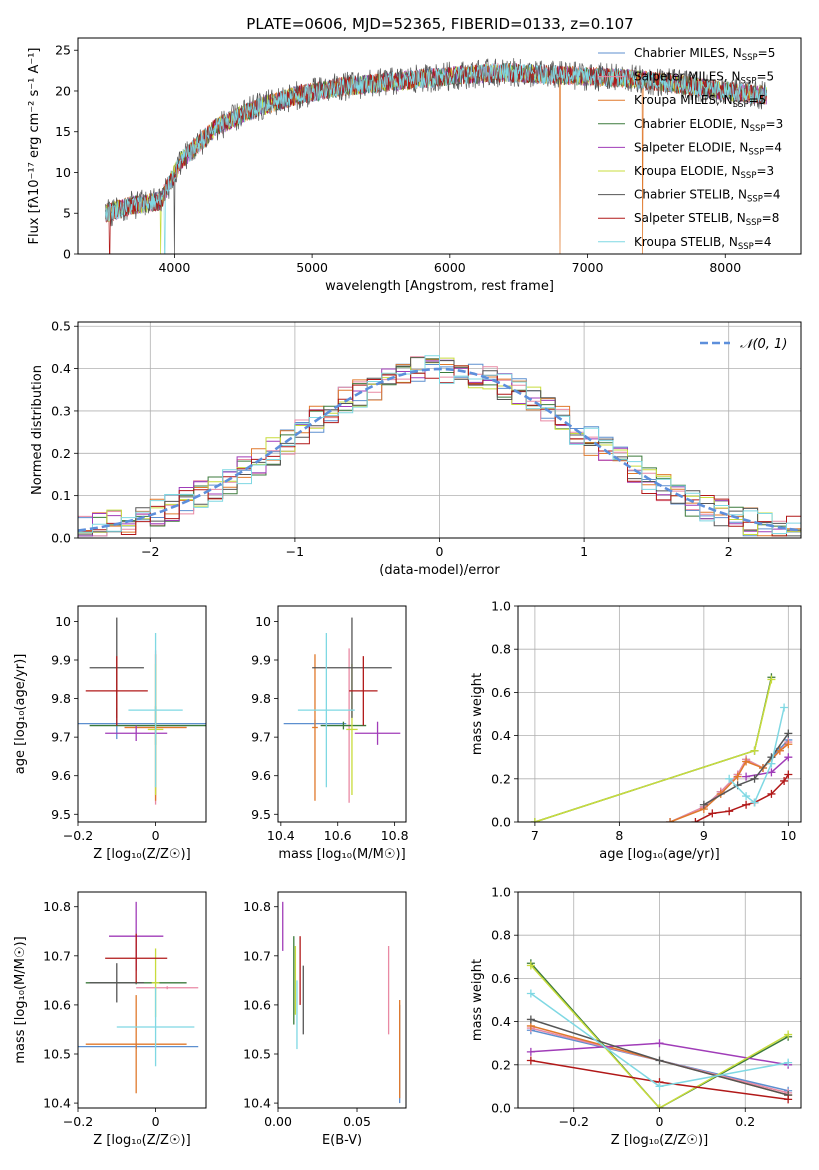 This screenshot has height=1170, width=819. I want to click on y-axis-label: age [log₁₀(age/yr)], so click(20, 714).